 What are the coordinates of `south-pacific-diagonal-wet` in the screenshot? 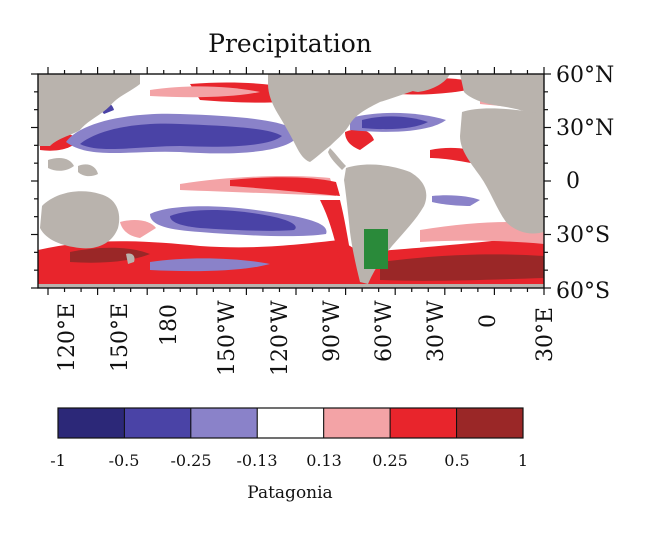 It's located at (336, 231).